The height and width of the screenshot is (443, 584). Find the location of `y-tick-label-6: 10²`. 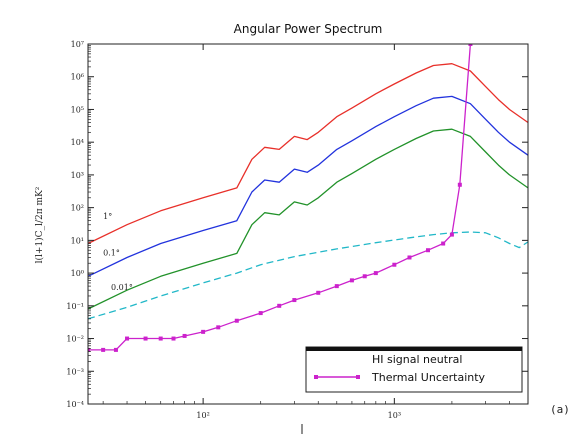

y-tick-label-6: 10² is located at coordinates (77, 208).